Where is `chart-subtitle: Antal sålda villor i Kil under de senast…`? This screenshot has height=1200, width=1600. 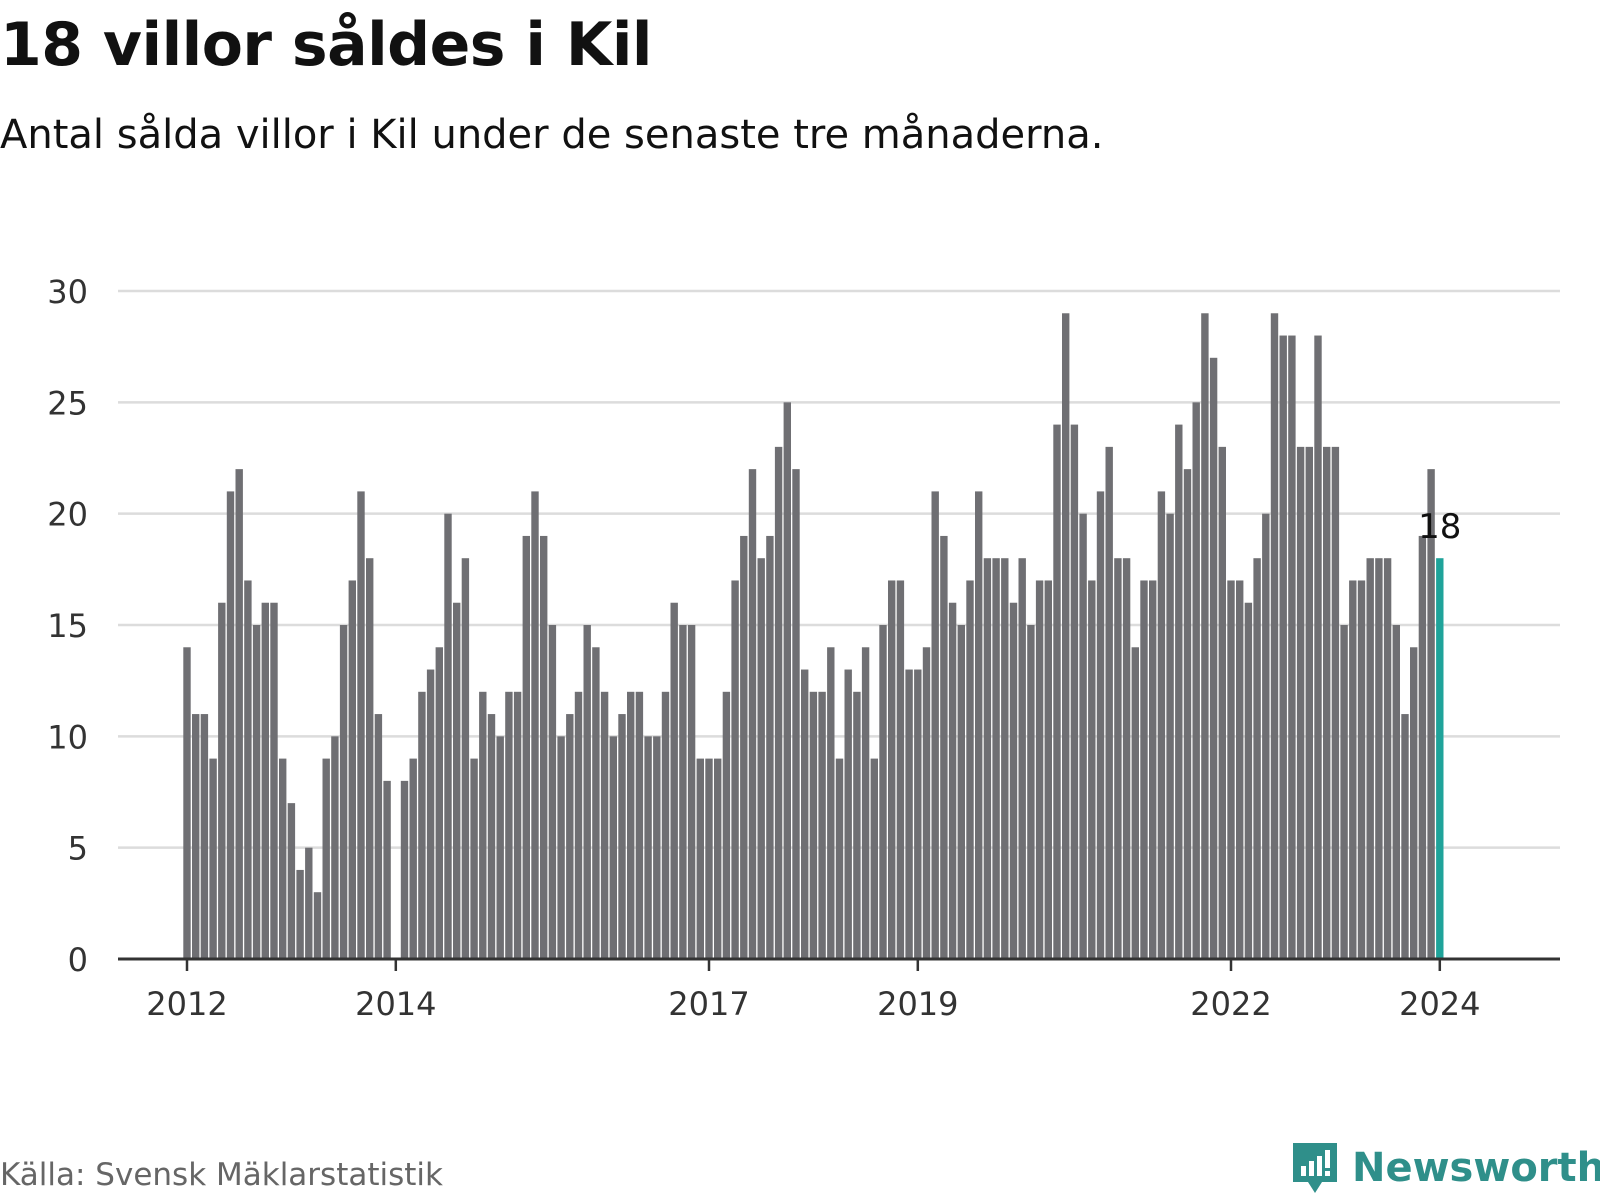 chart-subtitle: Antal sålda villor i Kil under de senast… is located at coordinates (552, 135).